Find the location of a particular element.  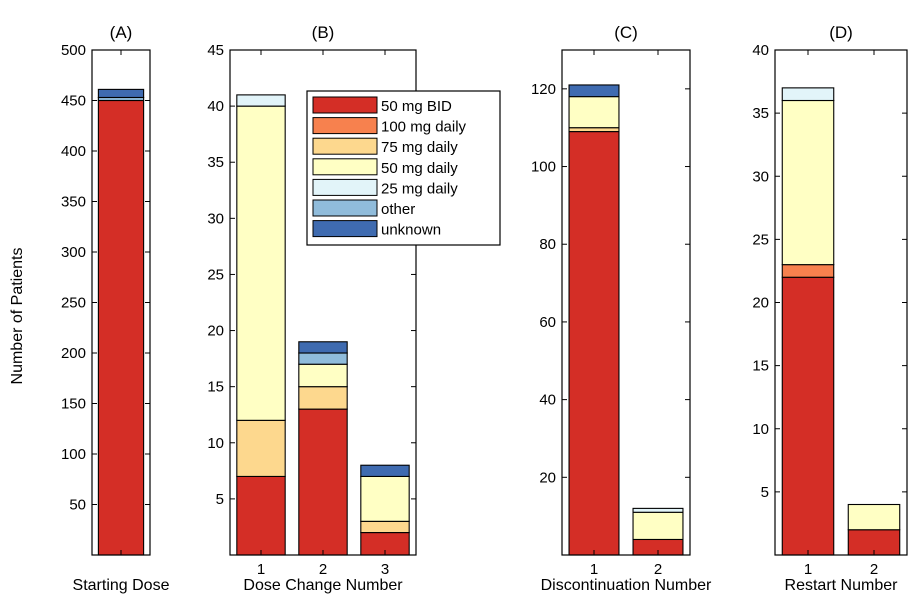

legend-label: 100 mg daily is located at coordinates (424, 127).